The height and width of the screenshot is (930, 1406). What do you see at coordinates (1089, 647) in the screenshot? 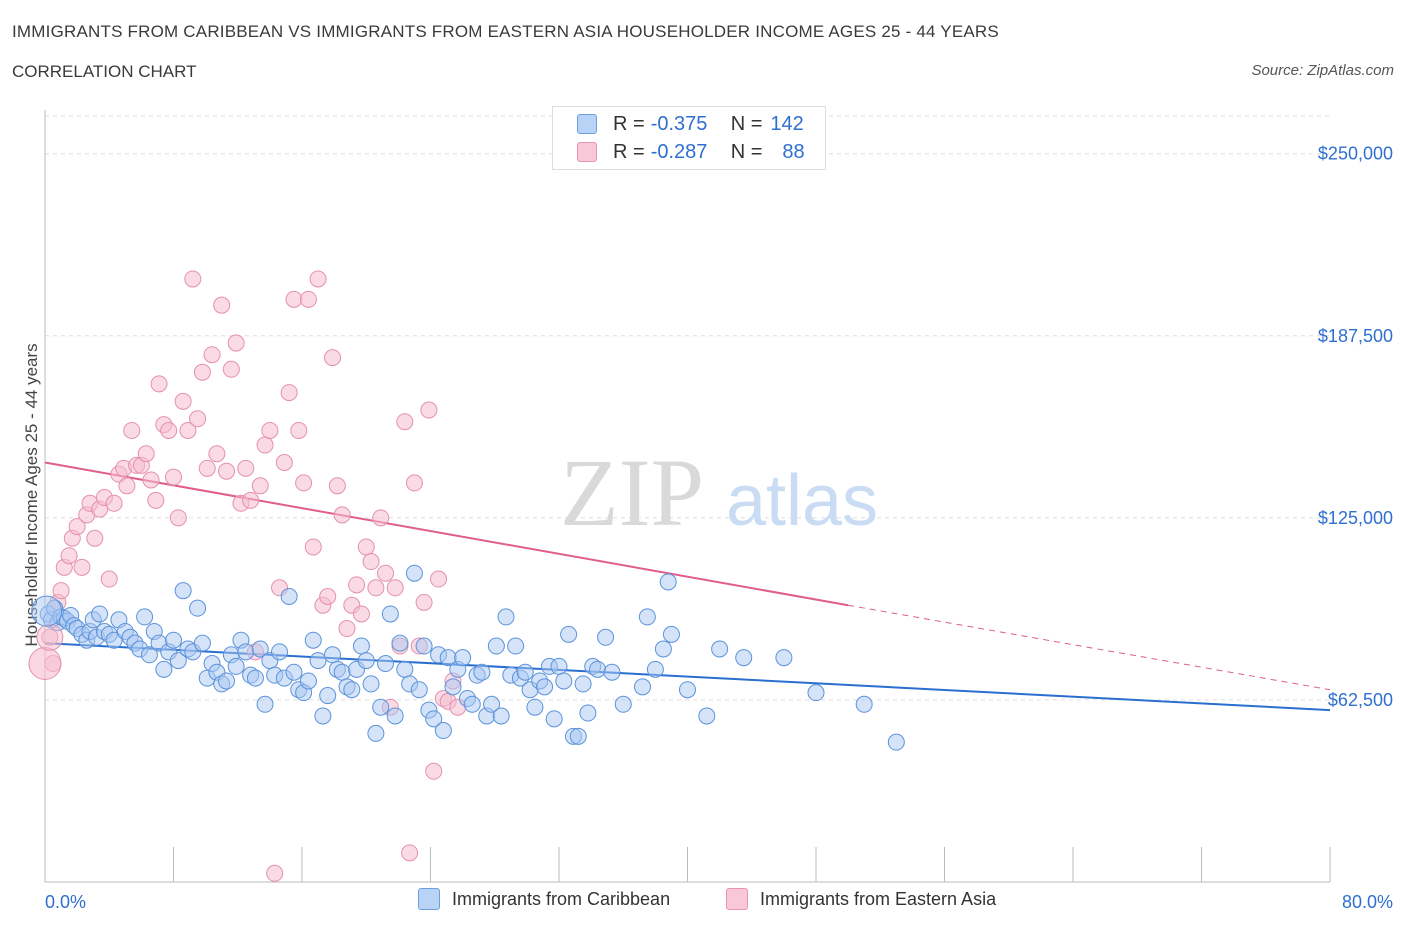
I see `eastern-asia-trend-extension` at bounding box center [1089, 647].